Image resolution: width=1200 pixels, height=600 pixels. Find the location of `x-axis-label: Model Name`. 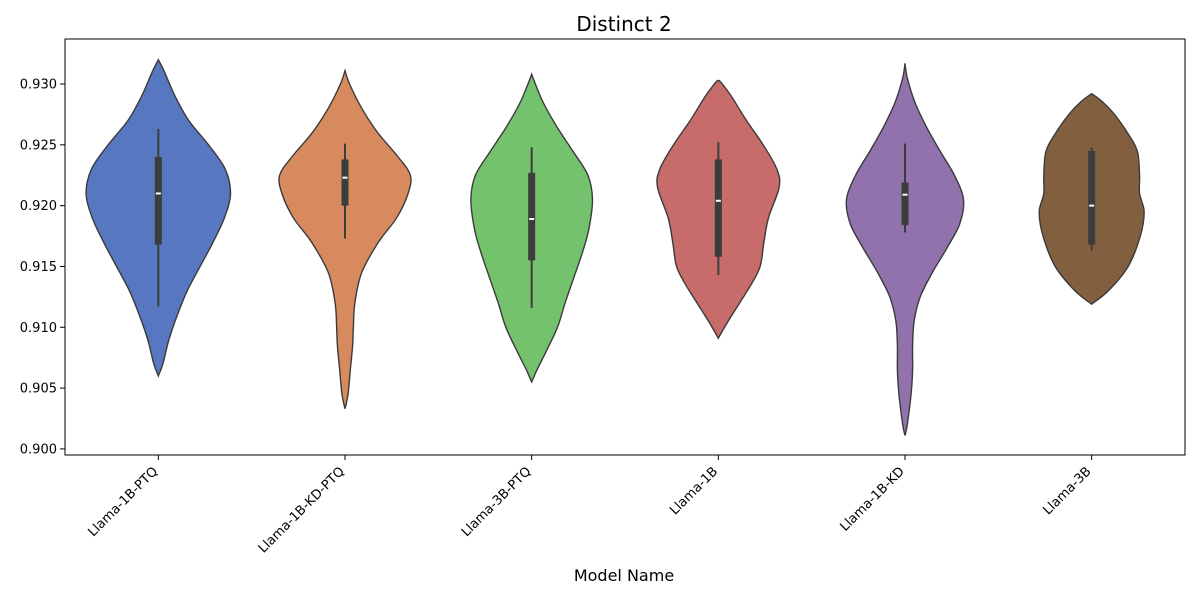

x-axis-label: Model Name is located at coordinates (624, 575).